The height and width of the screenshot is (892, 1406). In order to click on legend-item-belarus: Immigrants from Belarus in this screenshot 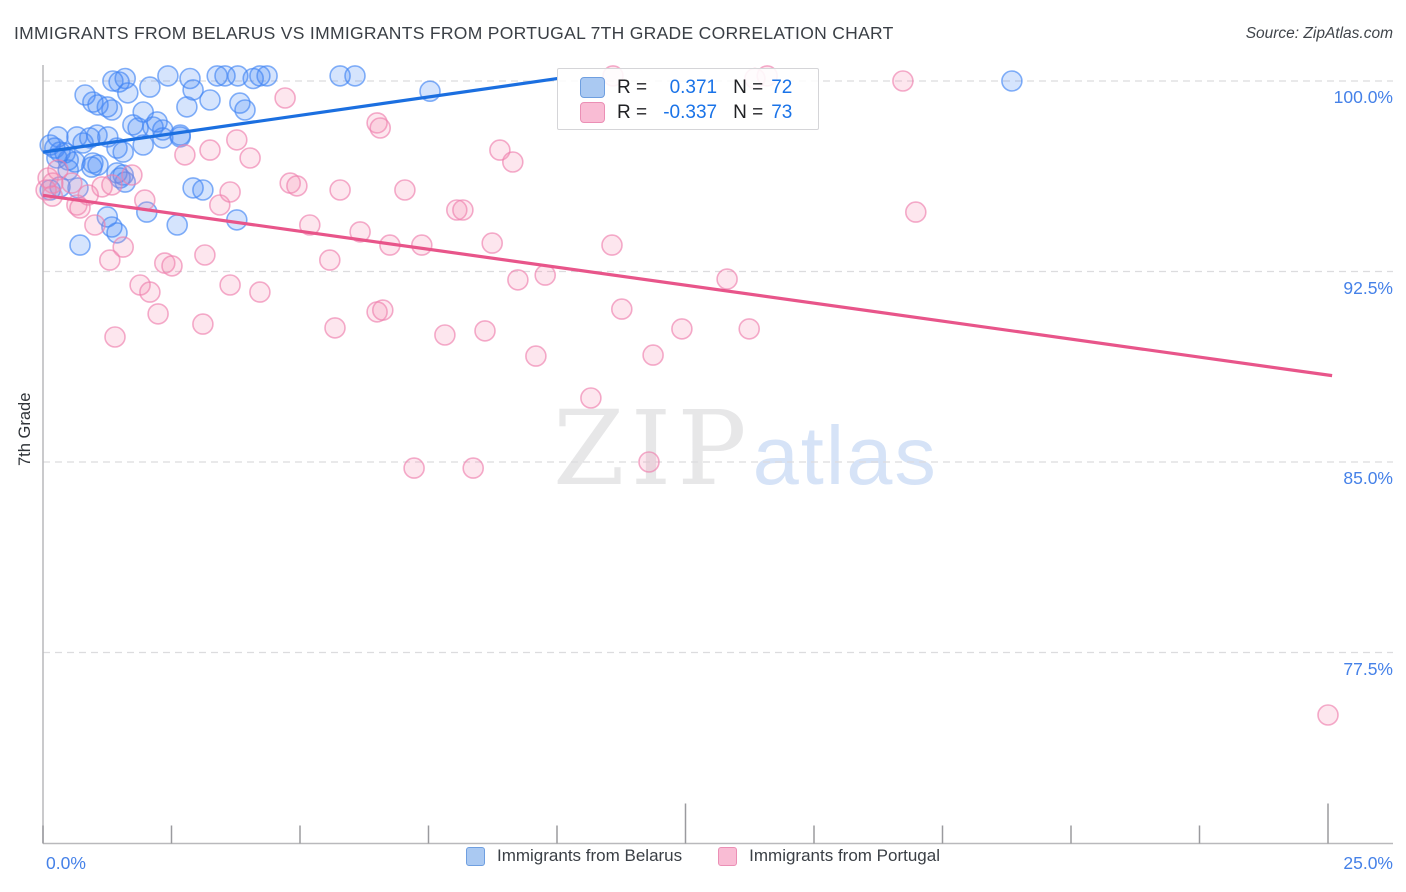, I will do `click(574, 856)`.